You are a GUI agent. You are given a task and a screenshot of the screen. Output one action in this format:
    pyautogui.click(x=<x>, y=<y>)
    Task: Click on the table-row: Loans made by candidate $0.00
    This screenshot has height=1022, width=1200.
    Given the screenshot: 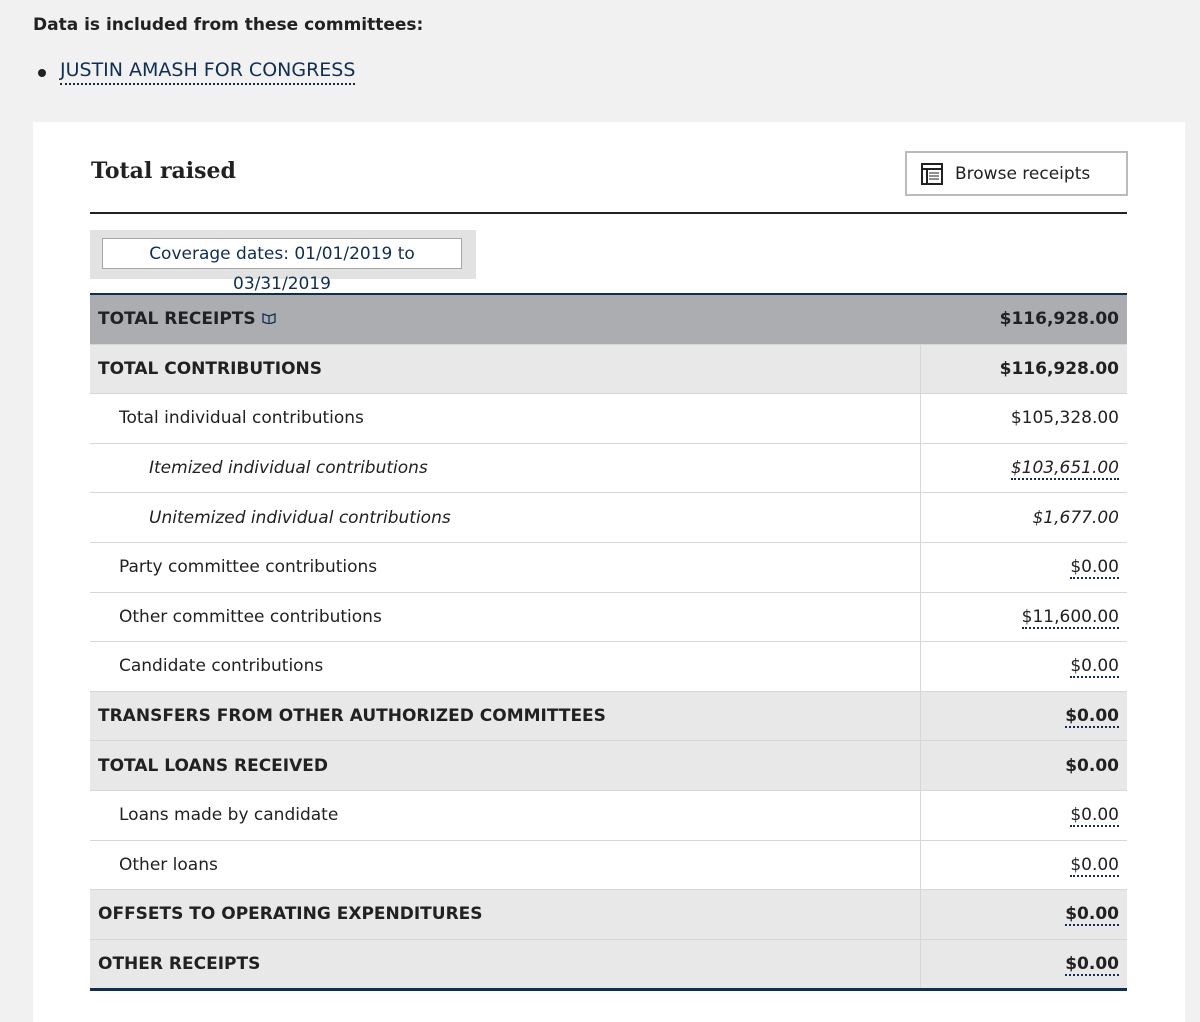 What is the action you would take?
    pyautogui.click(x=608, y=815)
    